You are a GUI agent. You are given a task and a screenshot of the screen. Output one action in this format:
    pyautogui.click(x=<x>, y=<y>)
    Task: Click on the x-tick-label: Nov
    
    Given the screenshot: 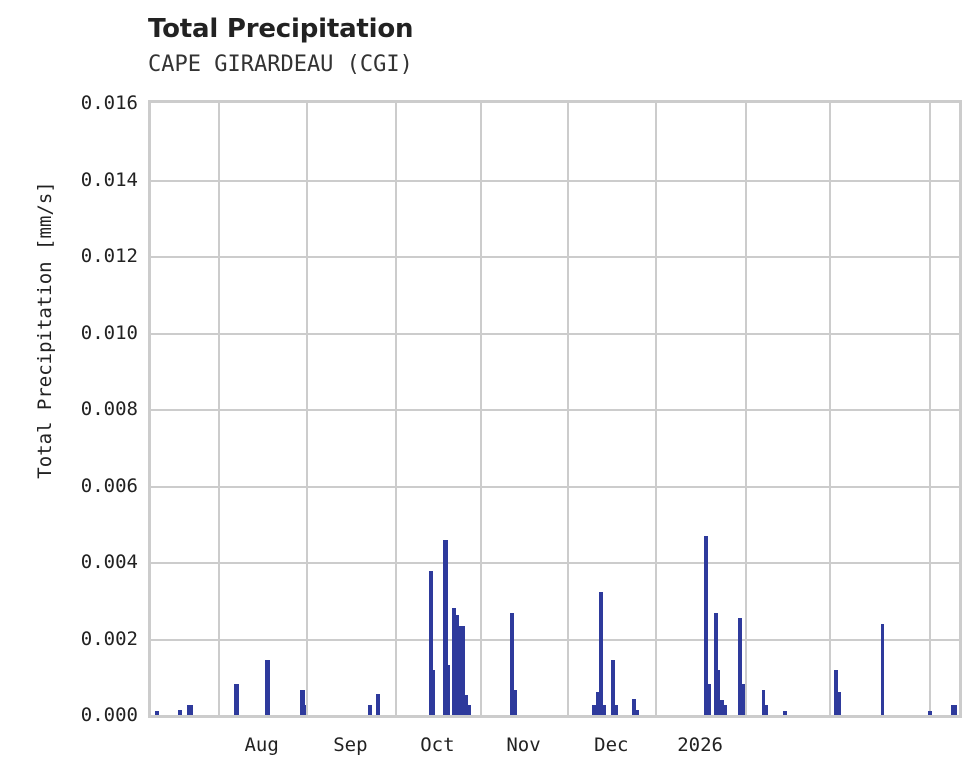 What is the action you would take?
    pyautogui.click(x=523, y=745)
    